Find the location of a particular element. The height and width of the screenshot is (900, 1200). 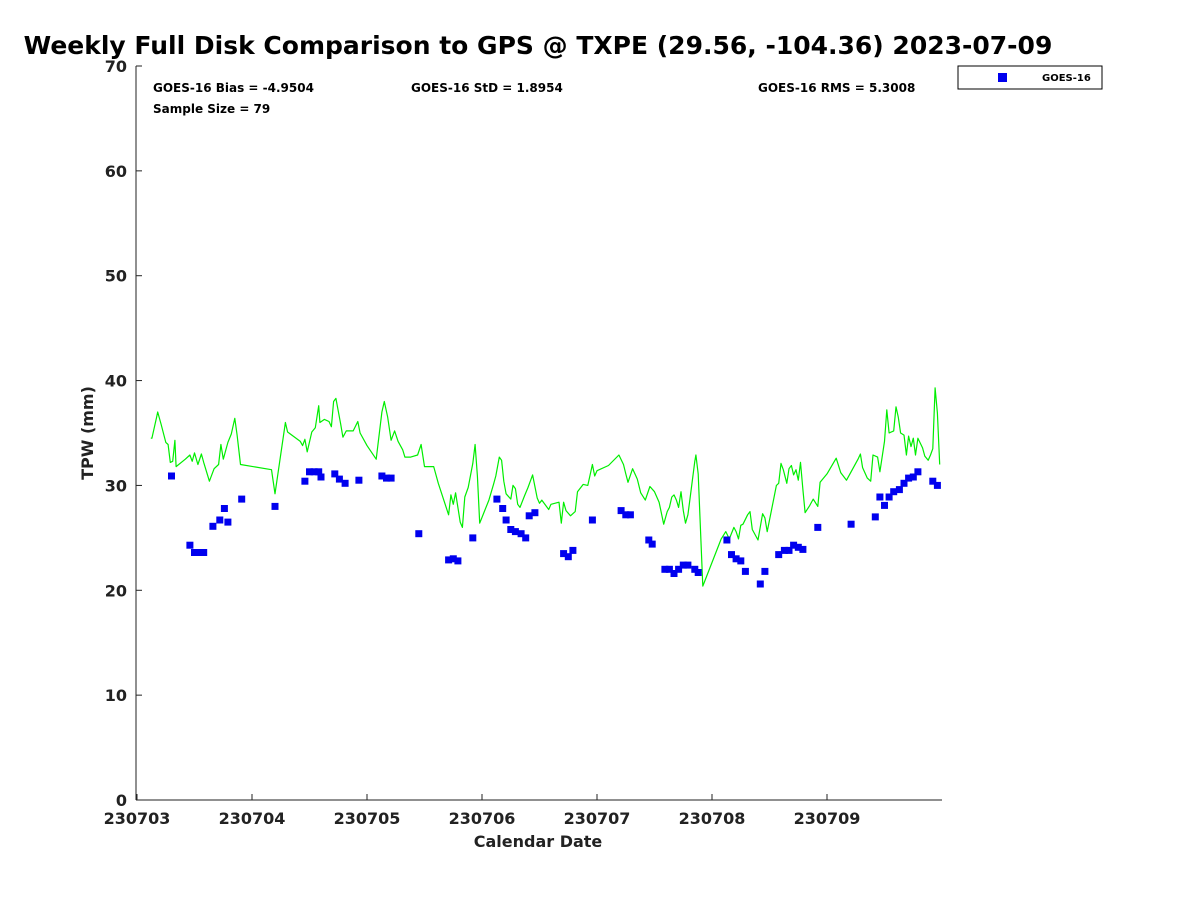

y-tick-label: 60 is located at coordinates (116, 171).